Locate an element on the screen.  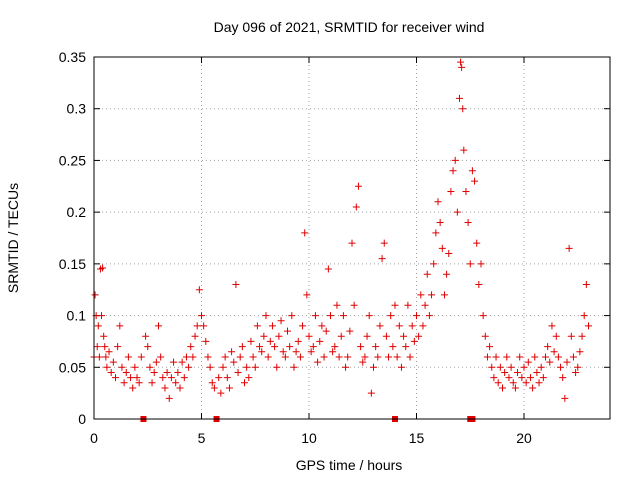
x-tick-label: 0 is located at coordinates (94, 438).